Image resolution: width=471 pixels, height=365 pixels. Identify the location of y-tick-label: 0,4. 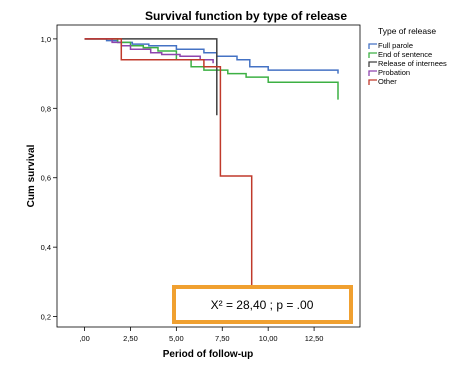
(46, 247).